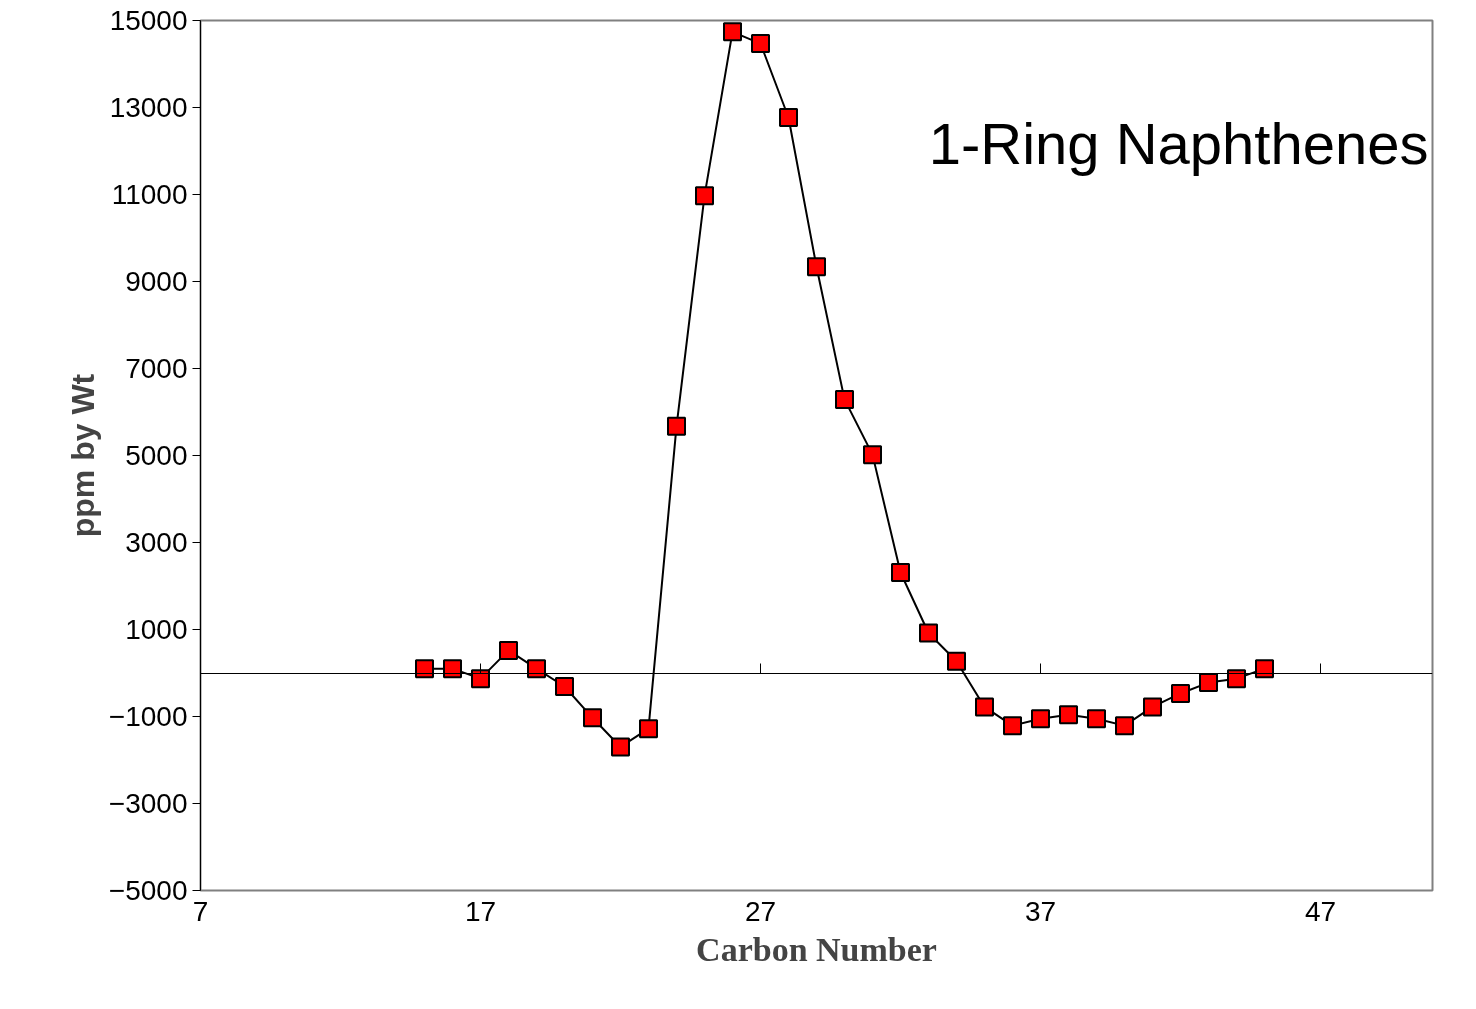  I want to click on x-tick-label: 27, so click(760, 911).